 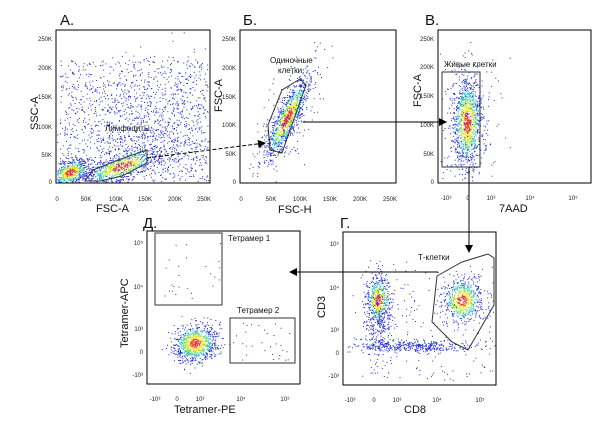 I want to click on gate-lymphocytes, so click(x=116, y=165).